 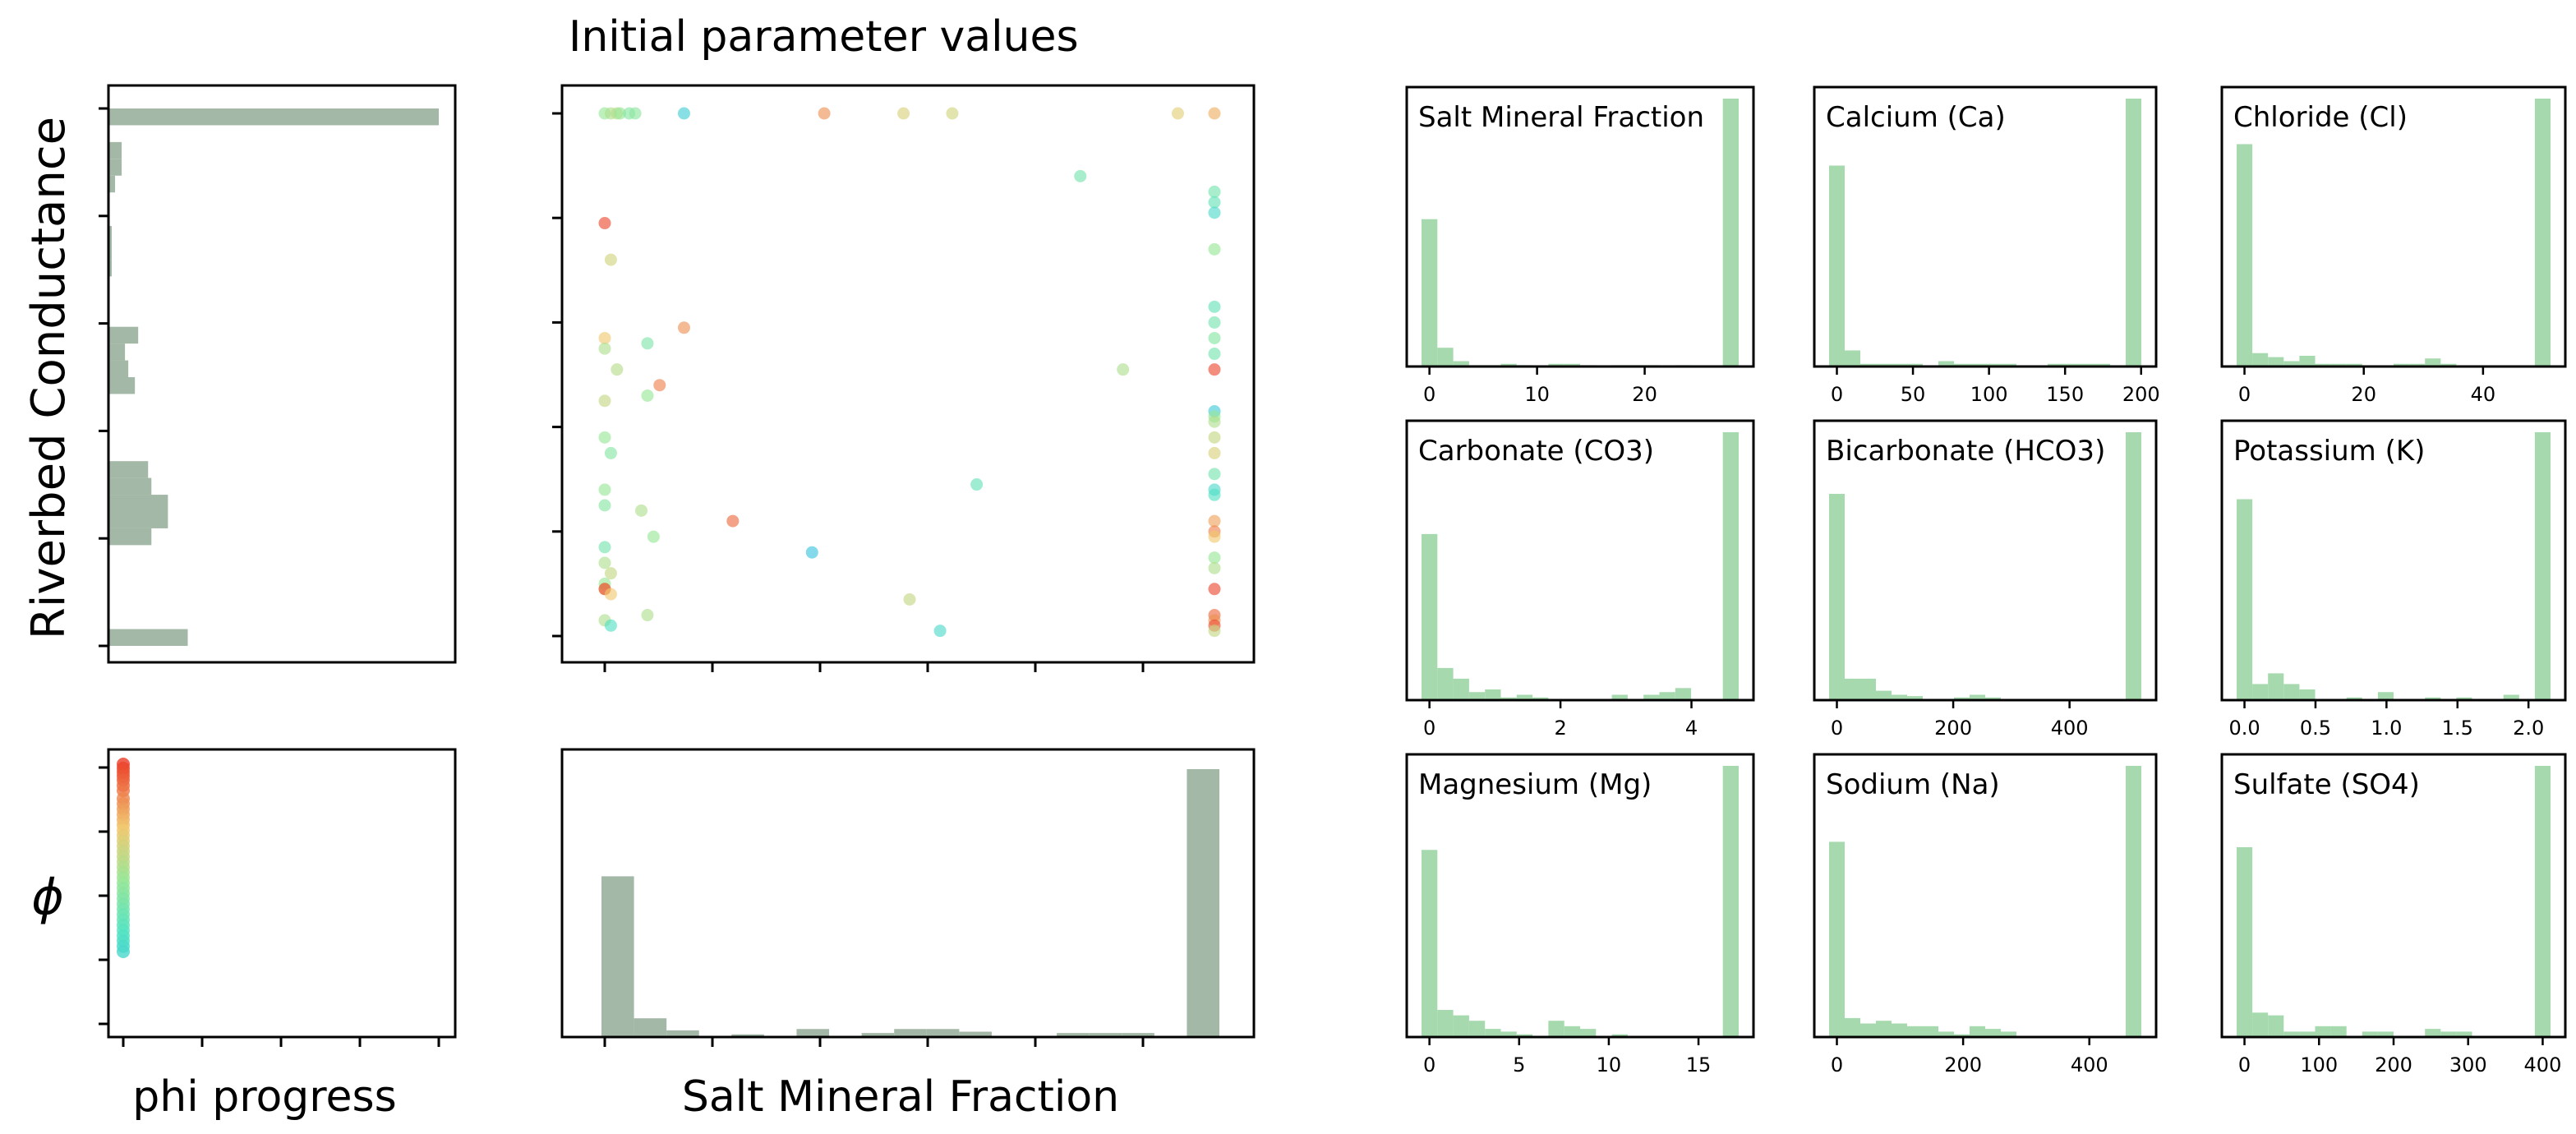 What do you see at coordinates (1699, 1064) in the screenshot?
I see `x-tick-label: 15` at bounding box center [1699, 1064].